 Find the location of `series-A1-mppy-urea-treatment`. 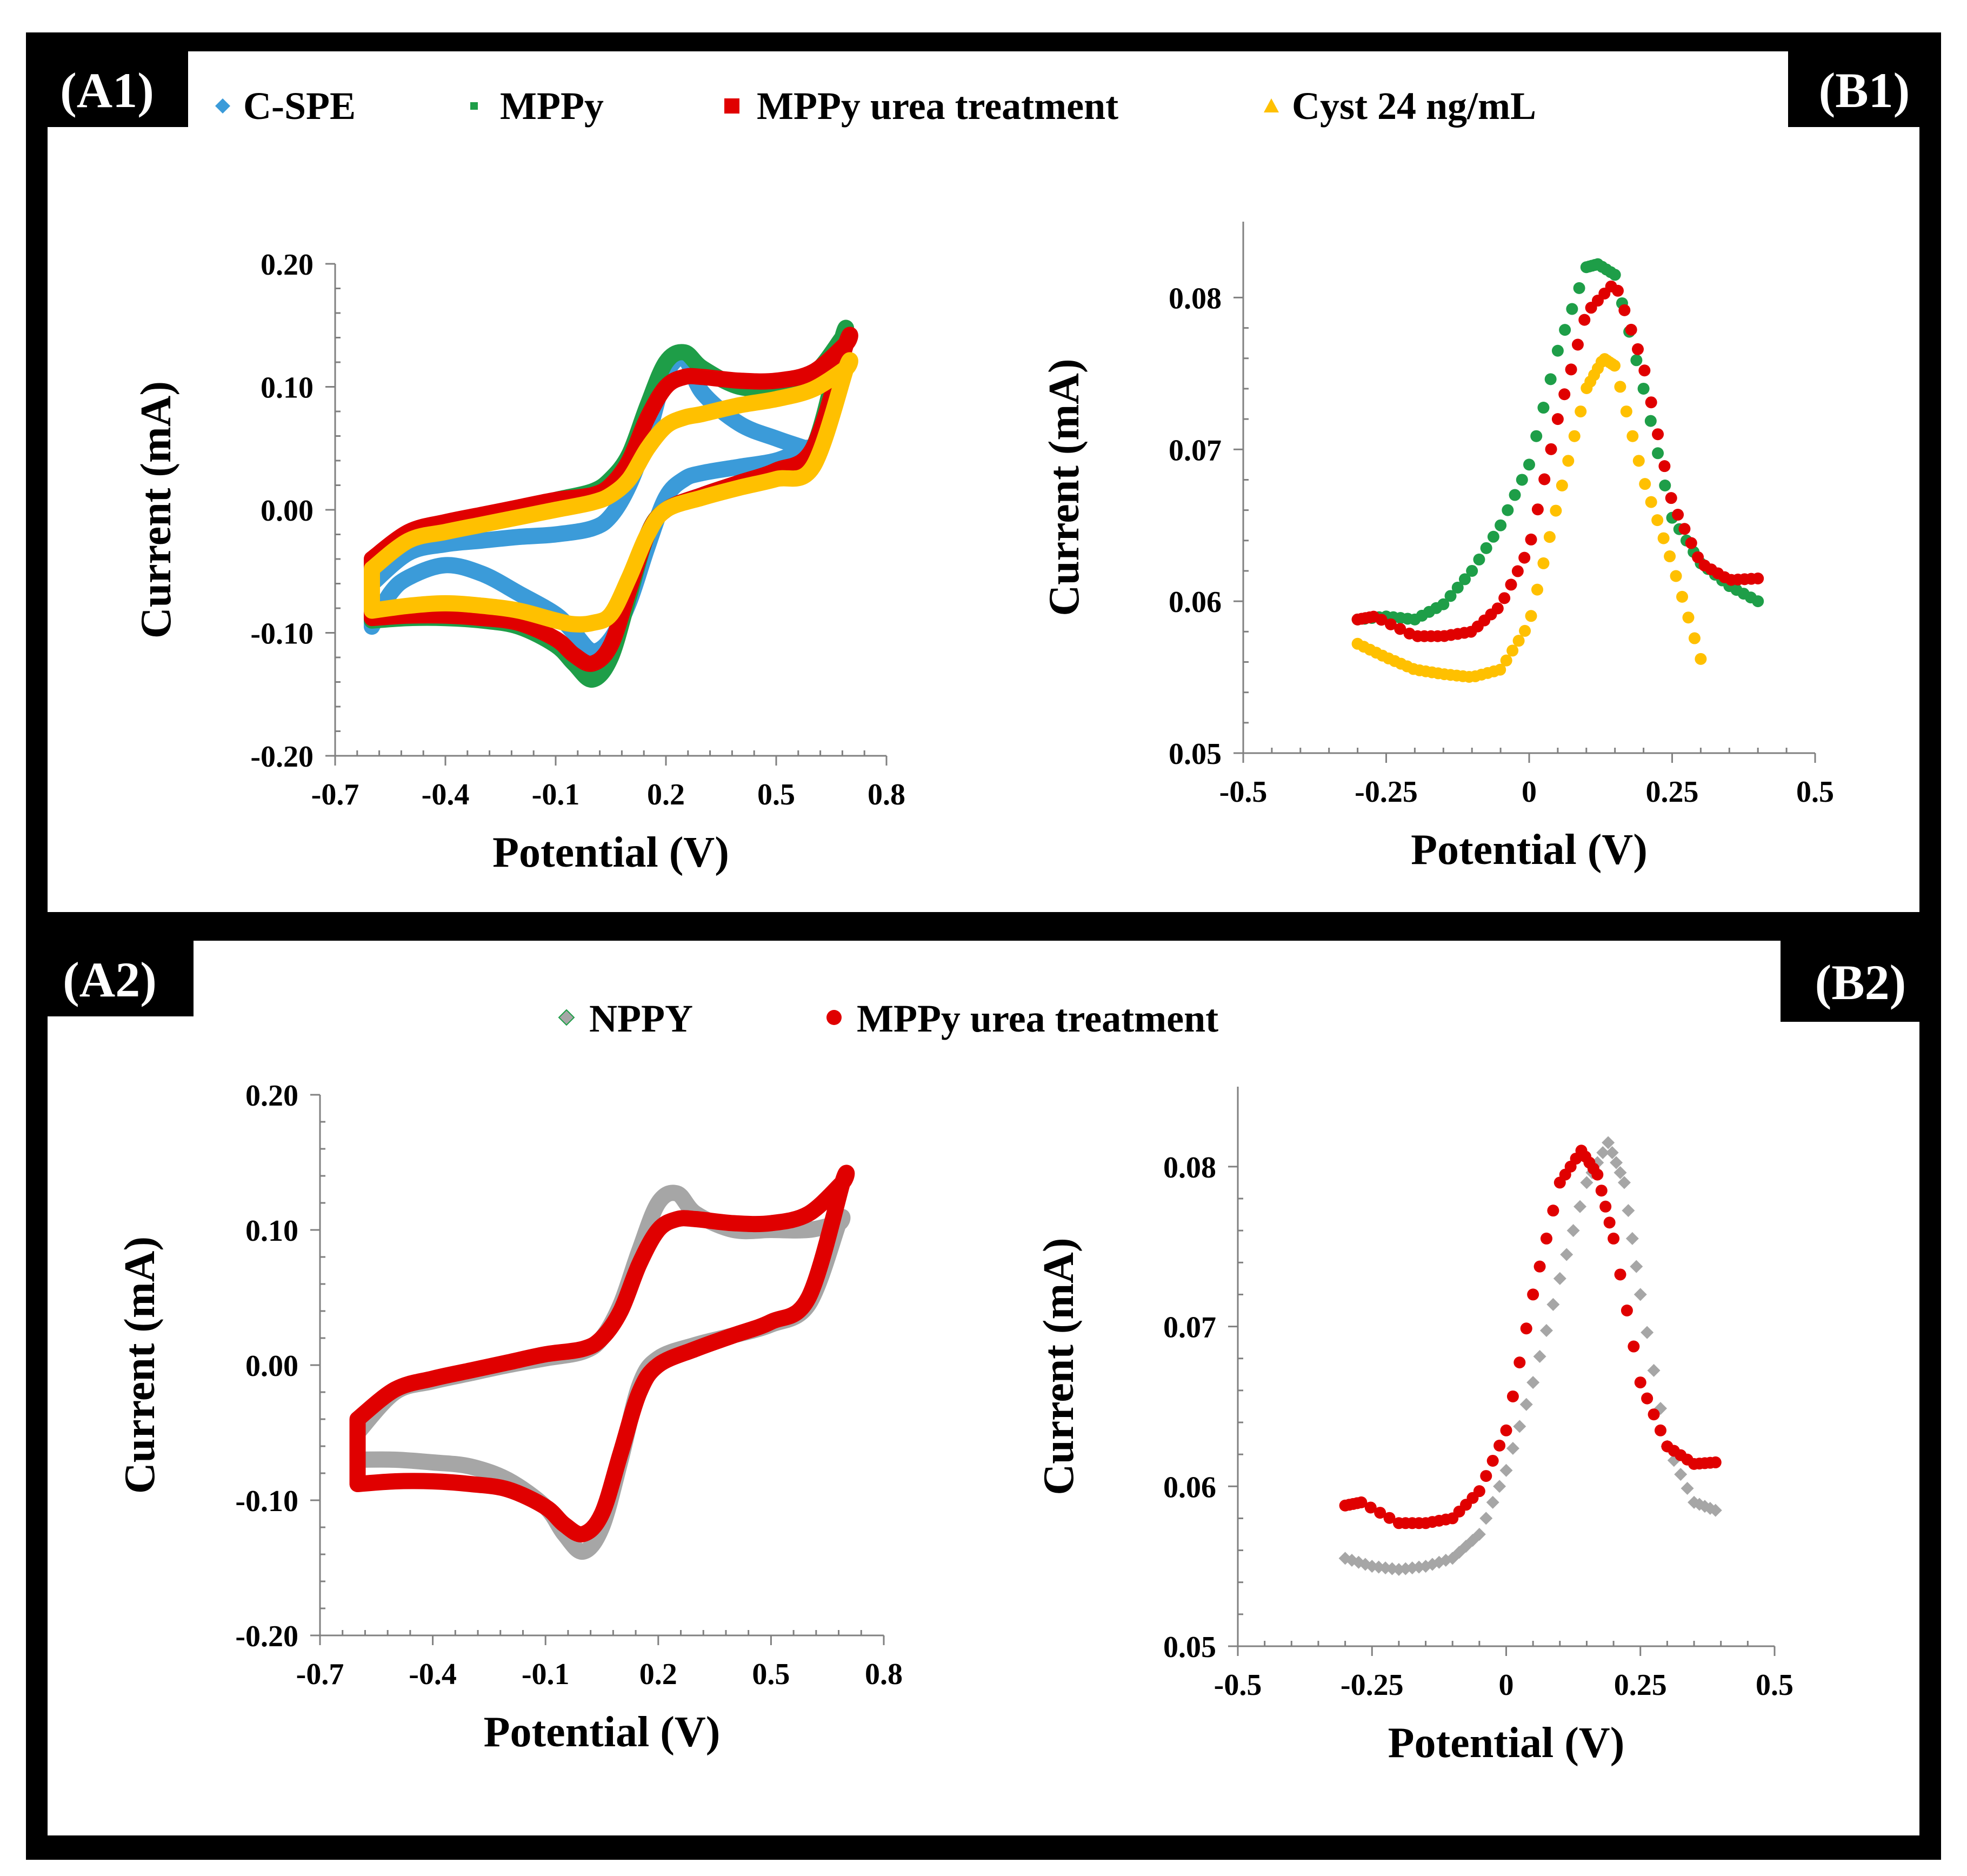

series-A1-mppy-urea-treatment is located at coordinates (611, 499).